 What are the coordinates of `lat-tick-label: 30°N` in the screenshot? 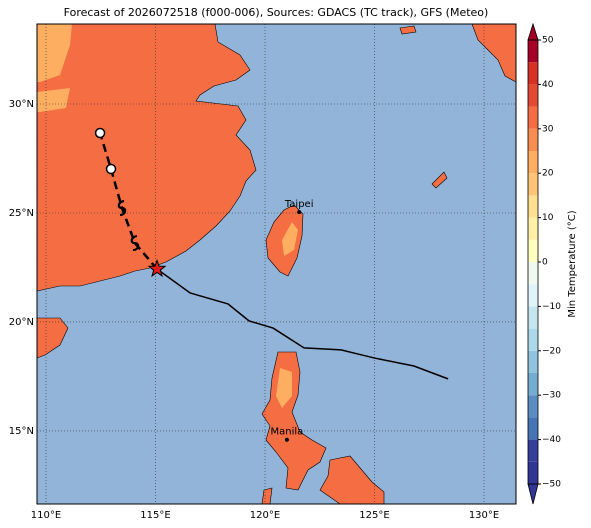 It's located at (21, 104).